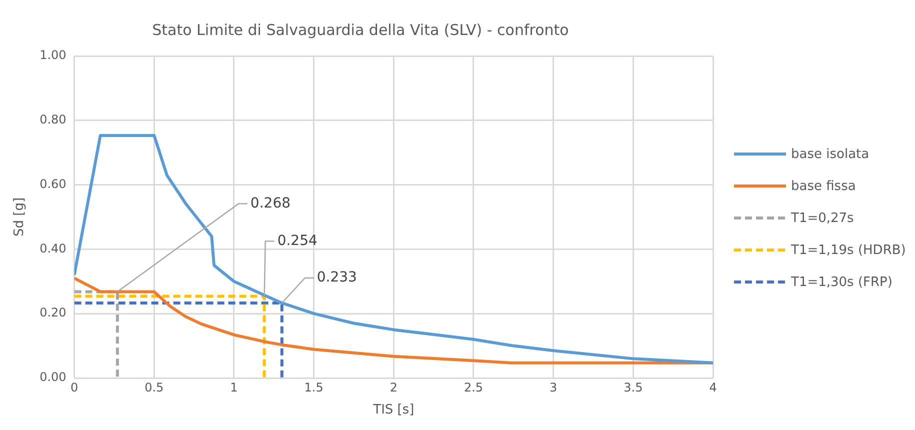 This screenshot has height=430, width=915. Describe the element at coordinates (554, 387) in the screenshot. I see `x-tick-label: 3` at that location.